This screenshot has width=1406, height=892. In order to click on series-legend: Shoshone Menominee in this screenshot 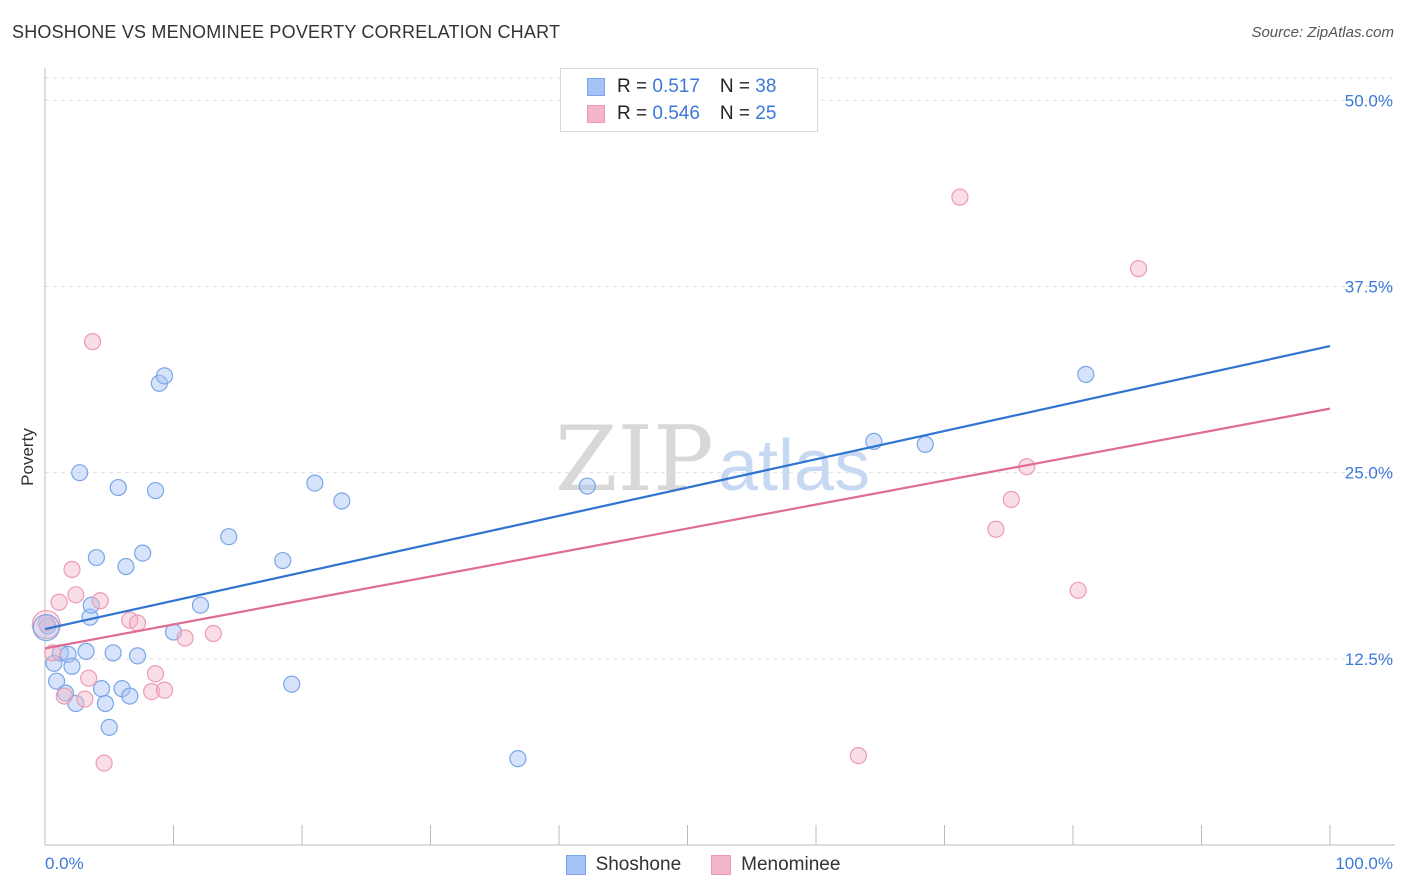, I will do `click(703, 865)`.